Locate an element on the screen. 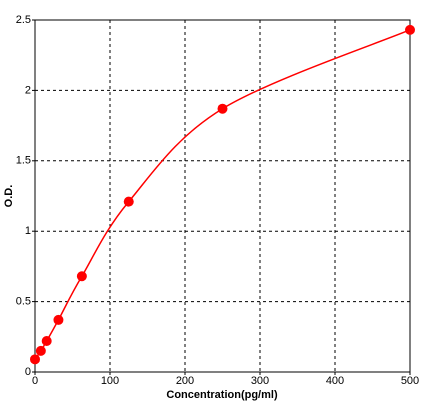 The image size is (429, 410). x-tick-label: 0 is located at coordinates (35, 381).